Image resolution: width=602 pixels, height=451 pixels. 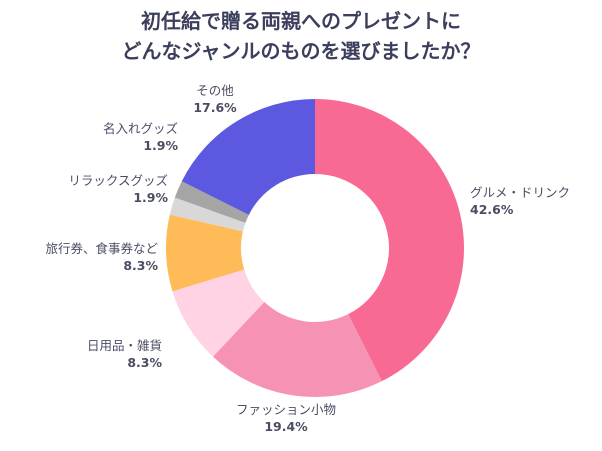 I want to click on label-gourmet: グルメ・ドリンク 42.6%, so click(x=520, y=201).